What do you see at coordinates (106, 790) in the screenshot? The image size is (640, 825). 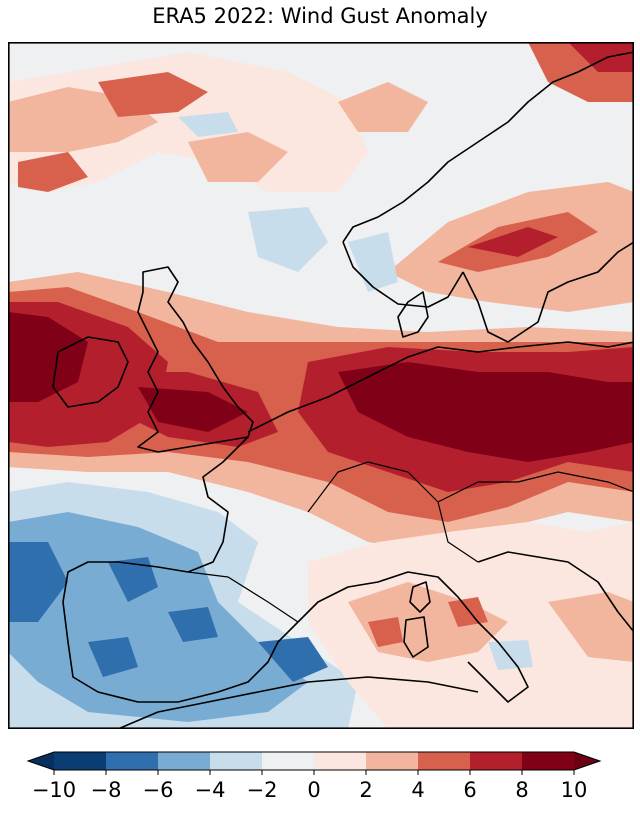 I see `colorbar-tick-label: −8` at bounding box center [106, 790].